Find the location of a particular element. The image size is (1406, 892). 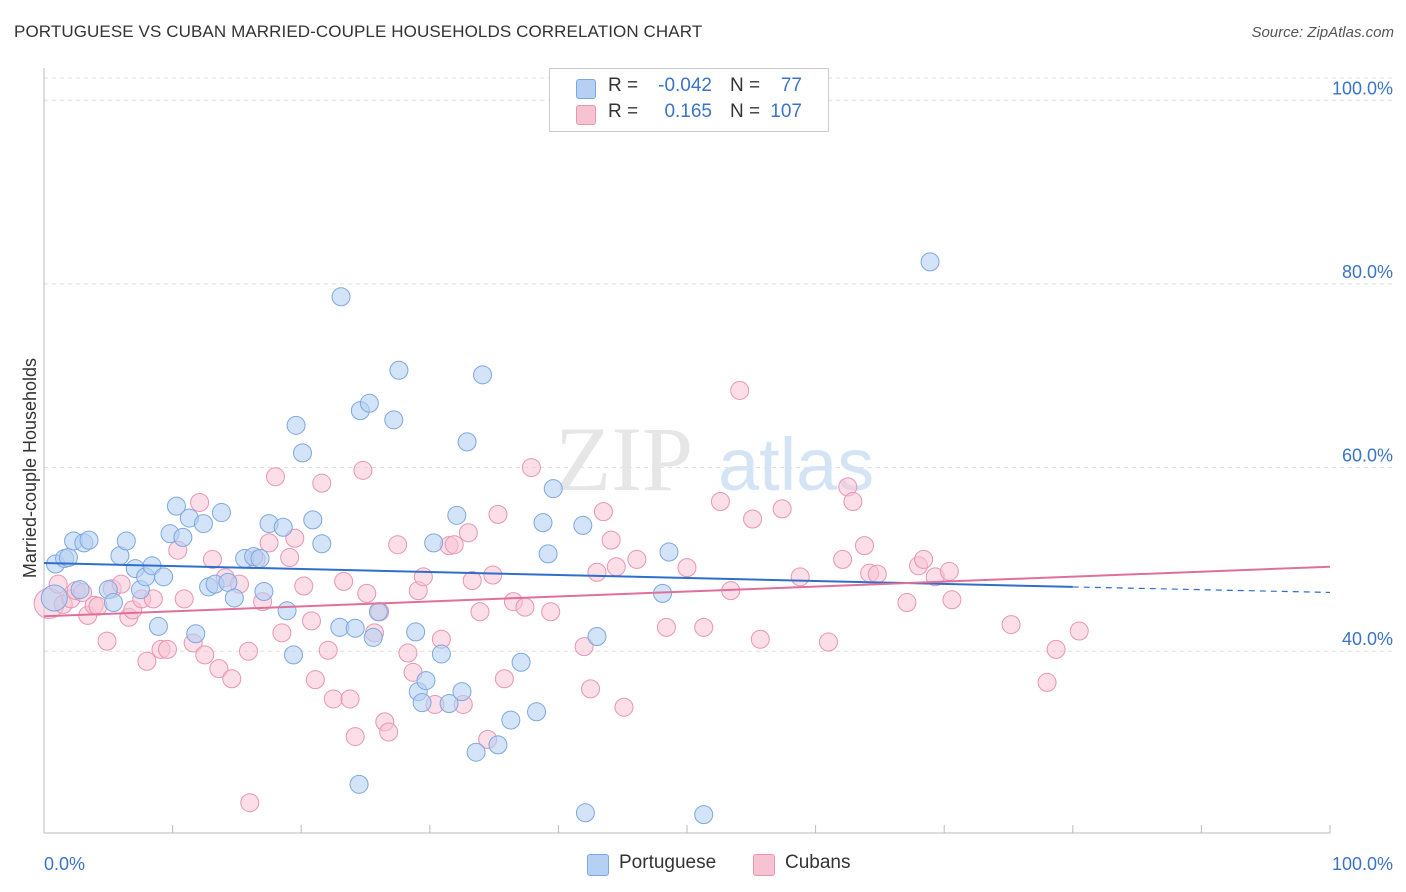

y-tick-label: 80.0% is located at coordinates (1367, 272).